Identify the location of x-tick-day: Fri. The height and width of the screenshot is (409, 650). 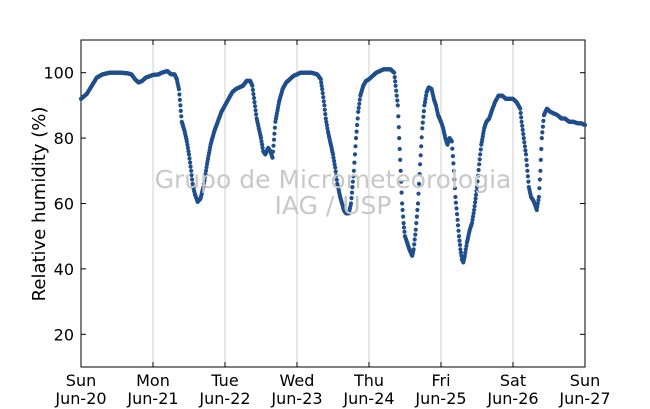
(440, 380).